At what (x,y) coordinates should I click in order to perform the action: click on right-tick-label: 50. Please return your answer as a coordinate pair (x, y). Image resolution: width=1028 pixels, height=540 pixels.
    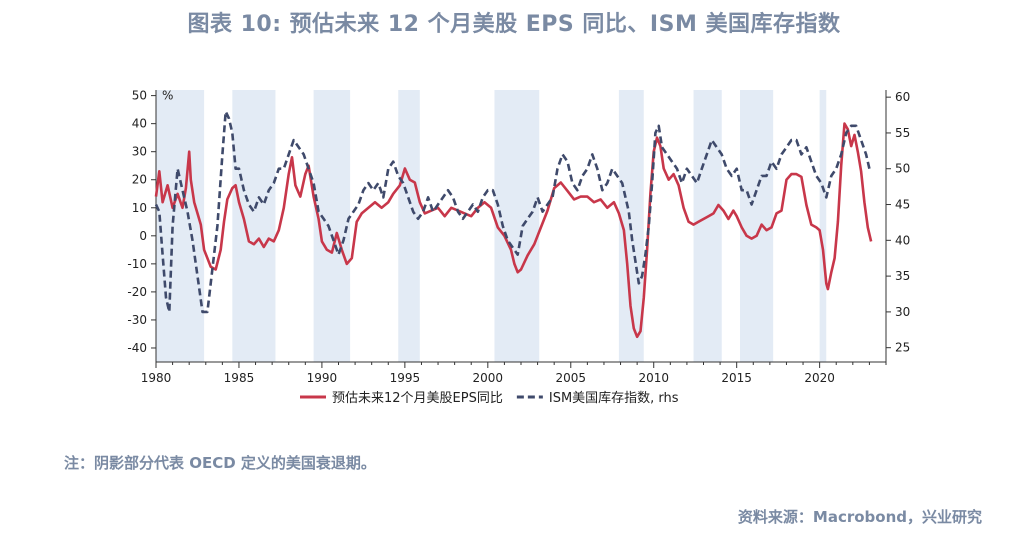
    Looking at the image, I should click on (902, 169).